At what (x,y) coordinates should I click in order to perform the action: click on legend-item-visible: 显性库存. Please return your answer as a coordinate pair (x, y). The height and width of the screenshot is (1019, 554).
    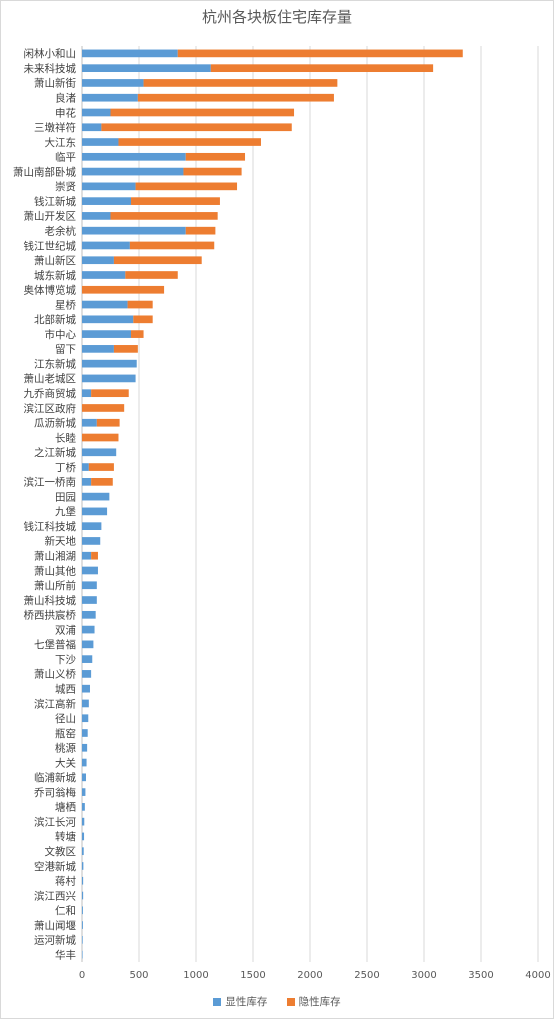
    Looking at the image, I should click on (240, 1001).